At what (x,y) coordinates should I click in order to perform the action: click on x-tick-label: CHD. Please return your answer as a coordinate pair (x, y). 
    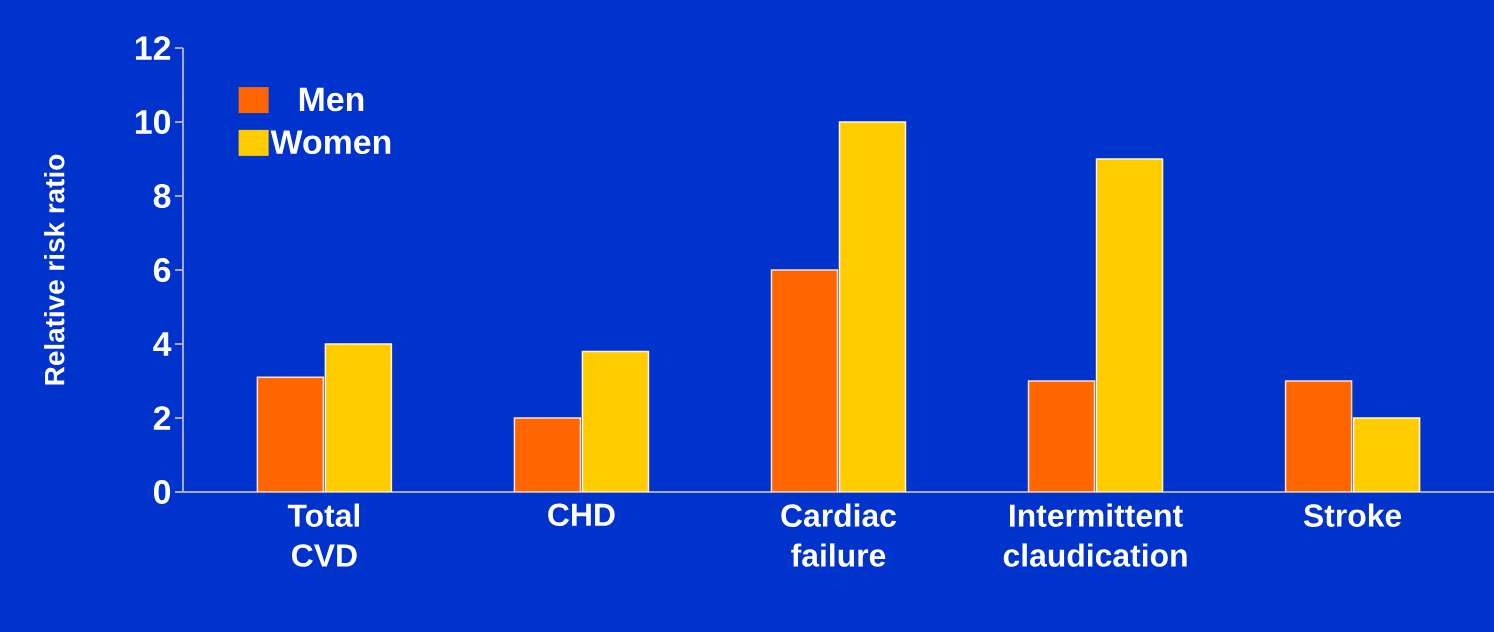
    Looking at the image, I should click on (581, 515).